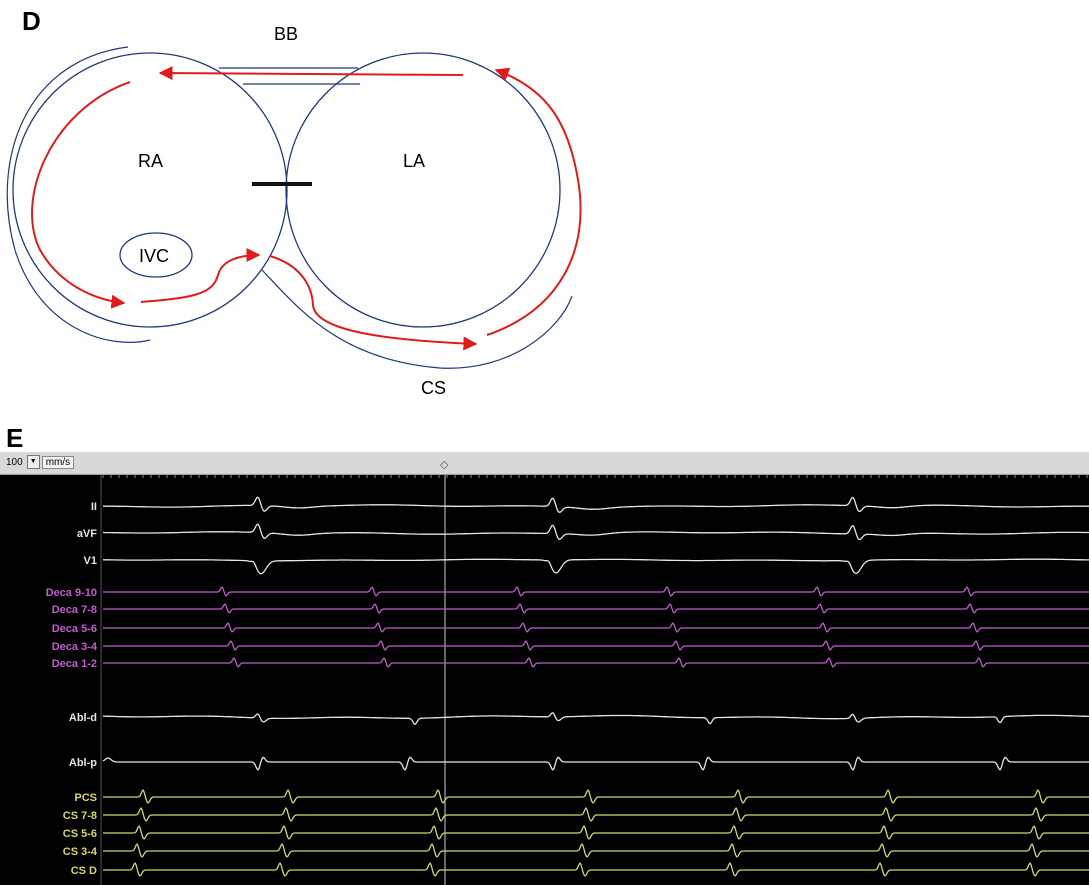 This screenshot has width=1089, height=885. I want to click on recording-toolbar: 100 ▼ mm/s ◇, so click(544, 463).